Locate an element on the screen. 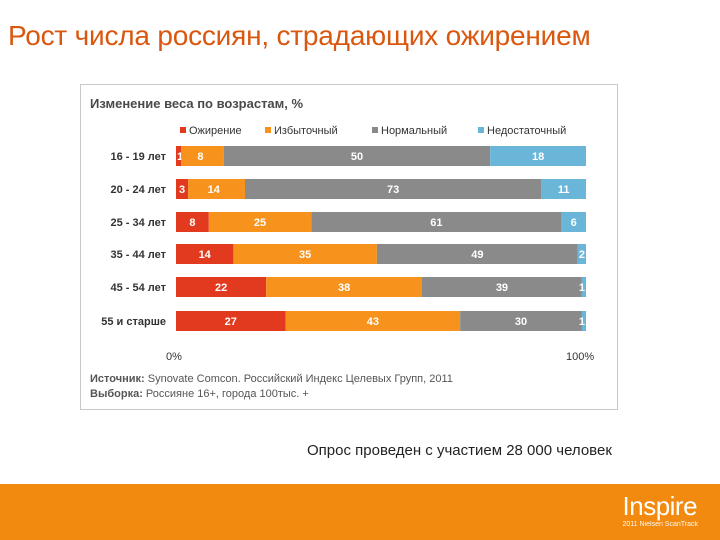  bar-value-label-2-2: 61 is located at coordinates (436, 223).